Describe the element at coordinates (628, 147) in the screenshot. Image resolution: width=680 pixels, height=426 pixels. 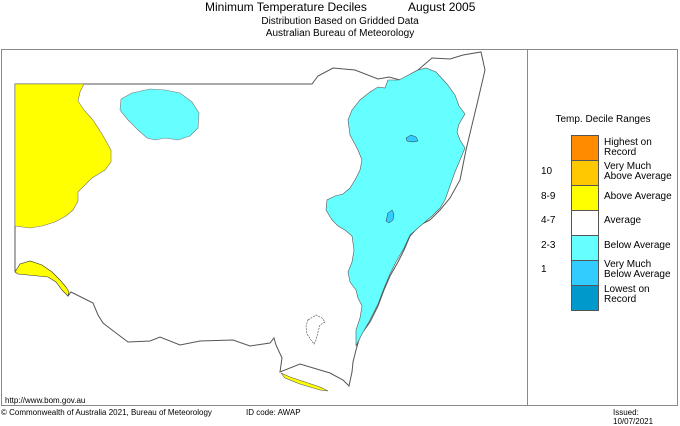
I see `legend-label-highest: Highest on Record` at that location.